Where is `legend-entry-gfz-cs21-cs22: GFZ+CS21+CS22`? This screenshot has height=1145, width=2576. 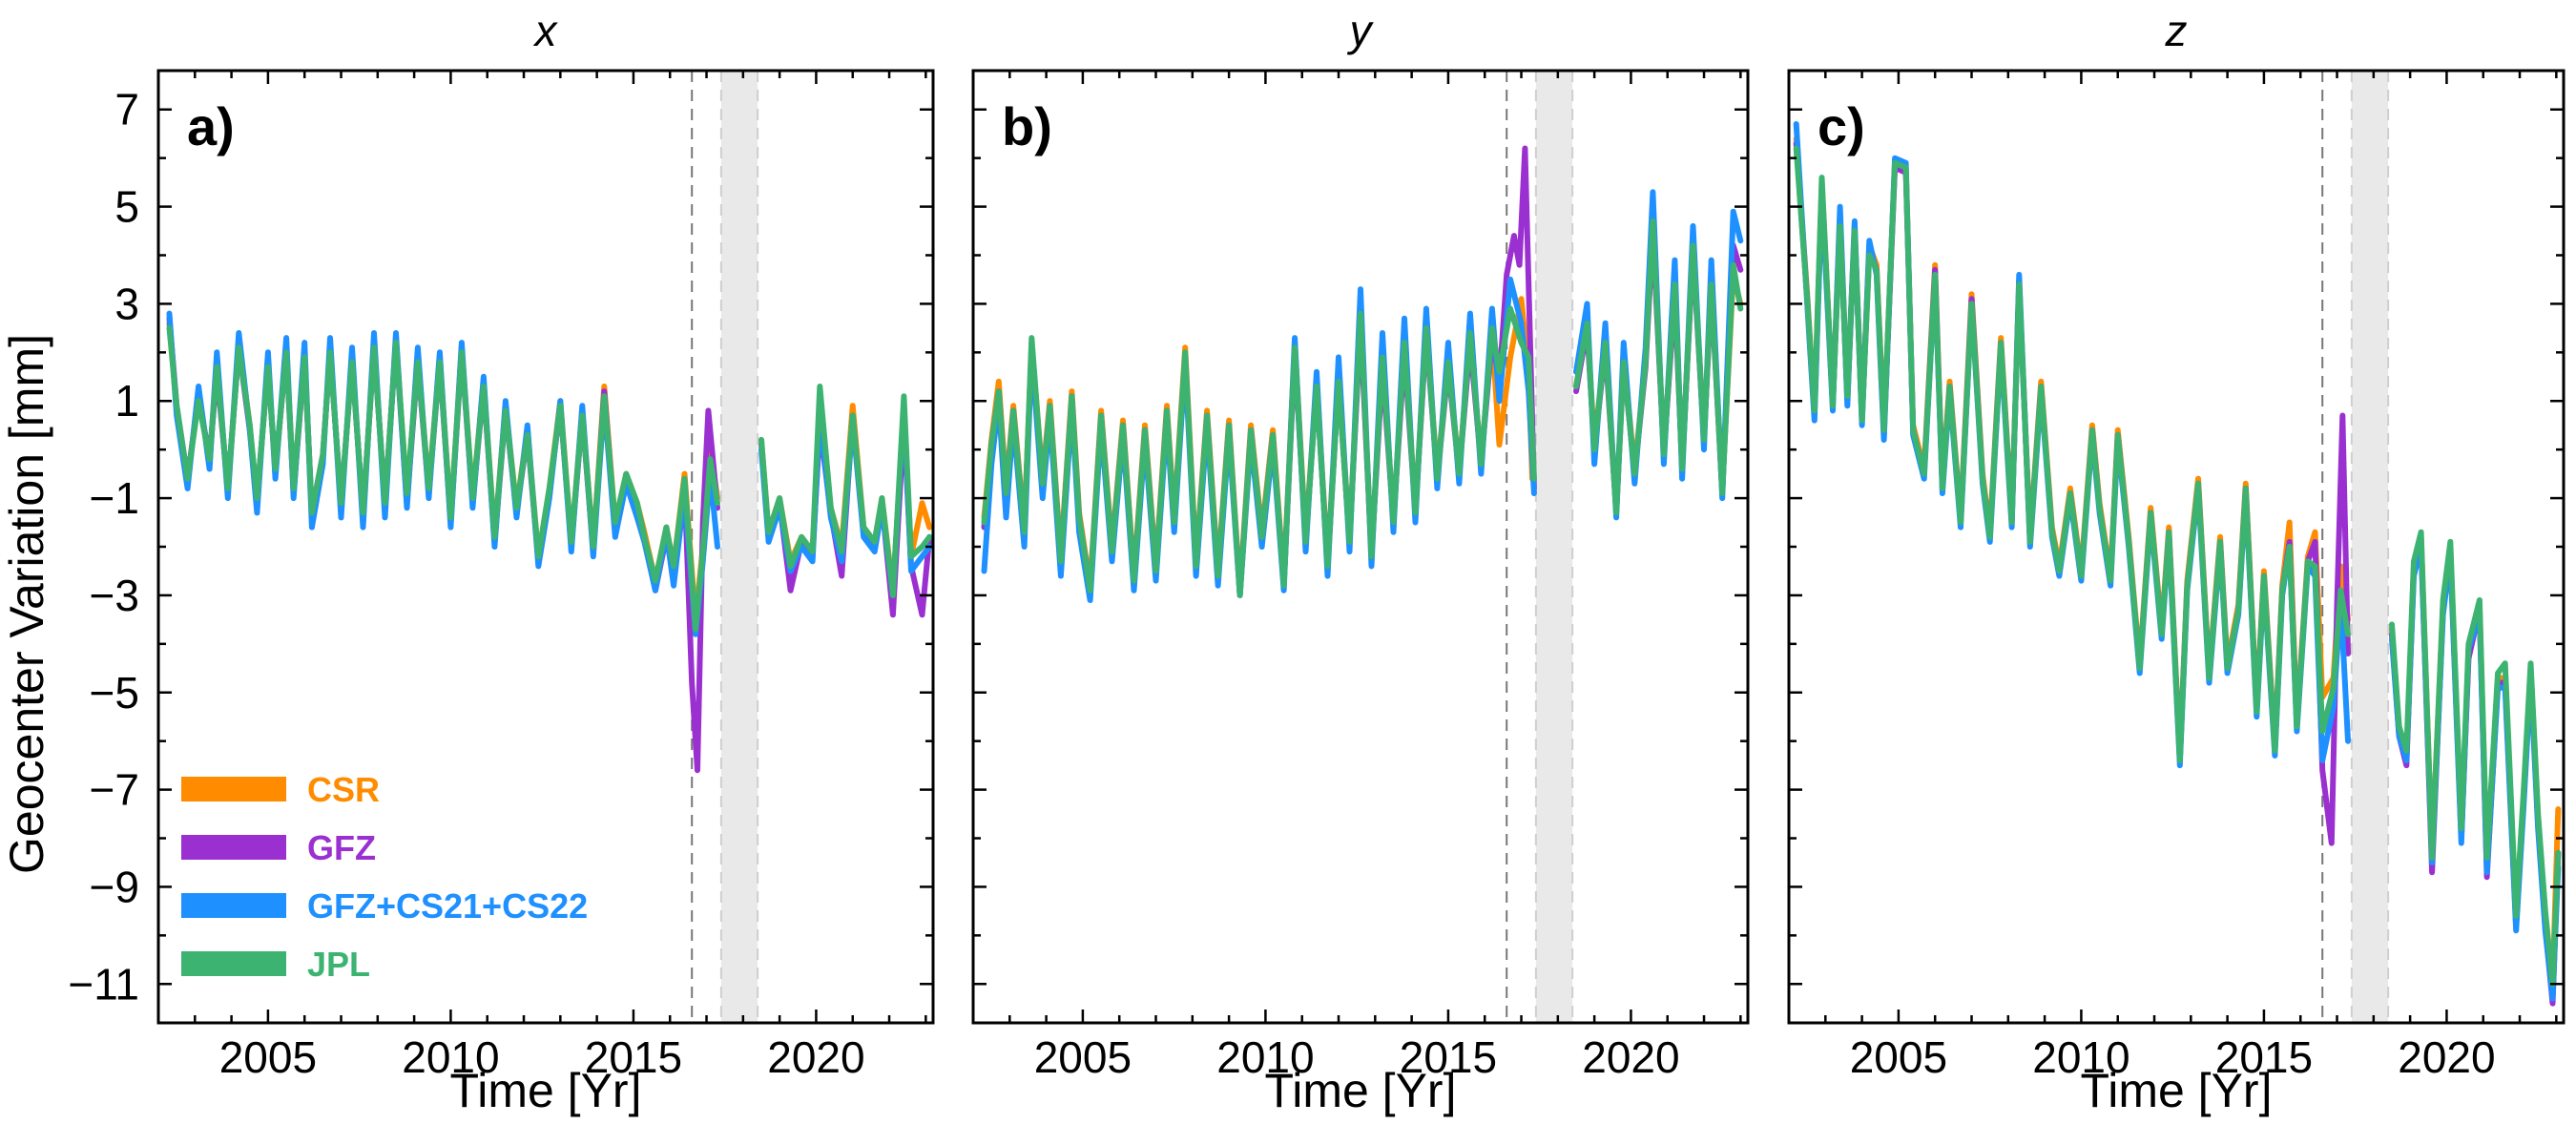
legend-entry-gfz-cs21-cs22: GFZ+CS21+CS22 is located at coordinates (384, 906).